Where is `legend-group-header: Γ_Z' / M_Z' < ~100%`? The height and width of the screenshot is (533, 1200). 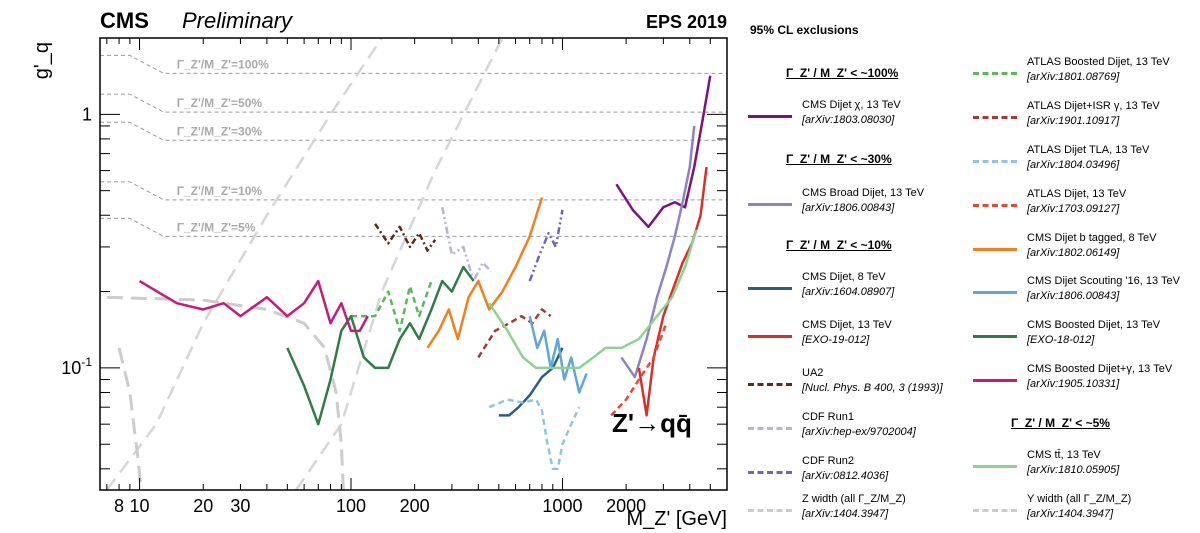
legend-group-header: Γ_Z' / M_Z' < ~100% is located at coordinates (842, 73).